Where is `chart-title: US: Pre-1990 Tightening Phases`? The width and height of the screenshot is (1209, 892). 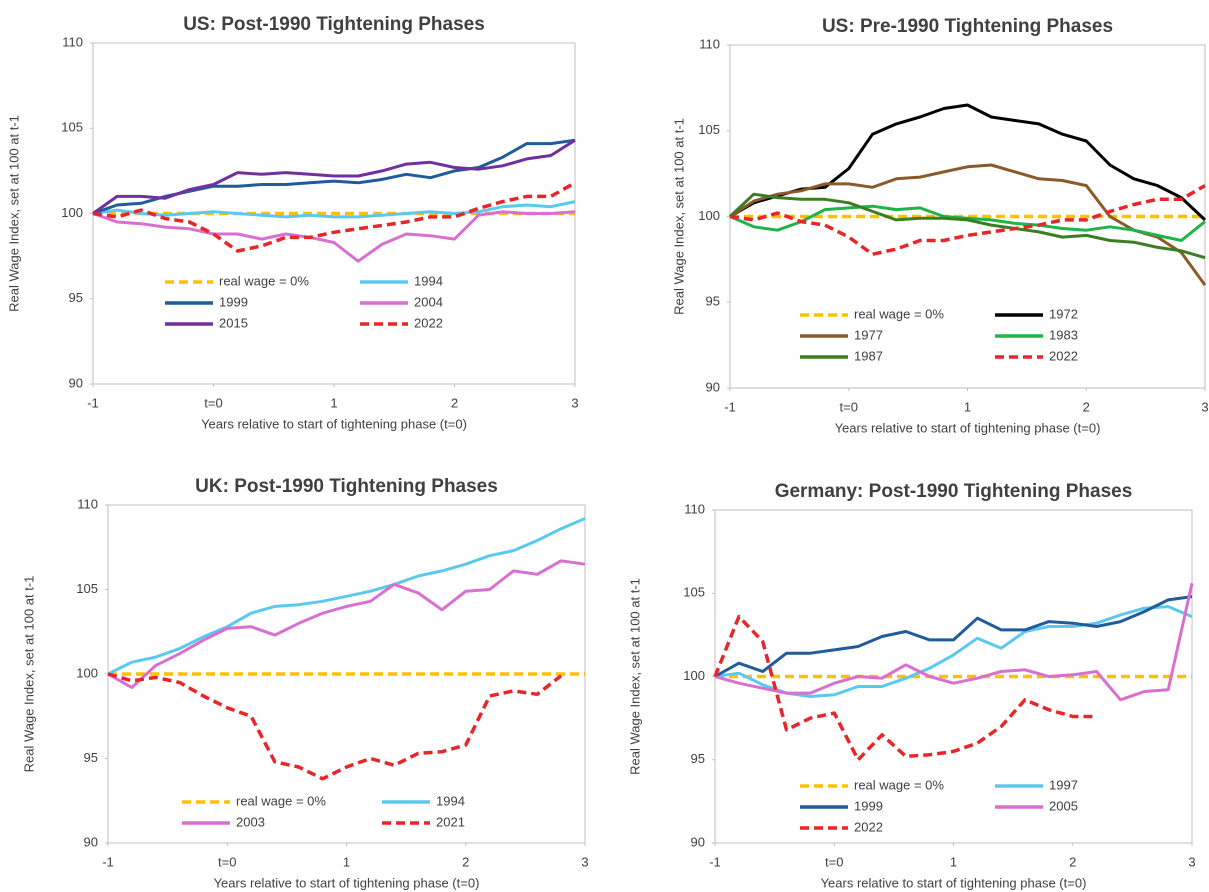
chart-title: US: Pre-1990 Tightening Phases is located at coordinates (967, 26).